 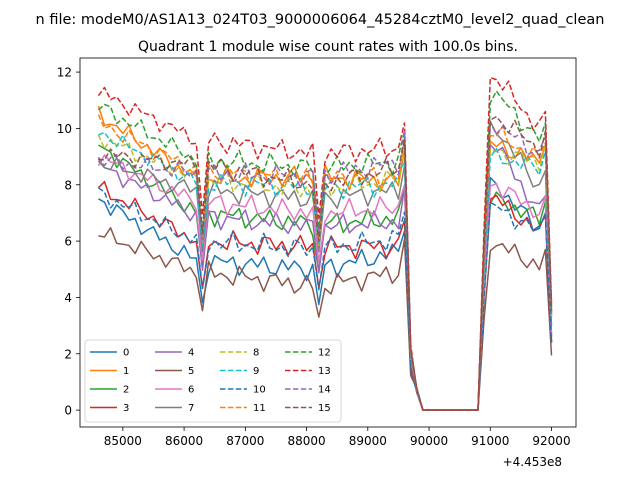 I want to click on x-tick-label: 89000, so click(x=368, y=441).